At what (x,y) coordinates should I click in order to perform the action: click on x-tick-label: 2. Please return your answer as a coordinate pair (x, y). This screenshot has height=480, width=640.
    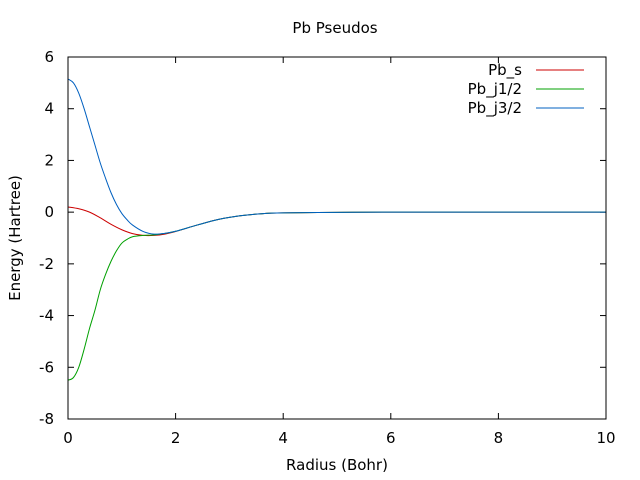
    Looking at the image, I should click on (176, 438).